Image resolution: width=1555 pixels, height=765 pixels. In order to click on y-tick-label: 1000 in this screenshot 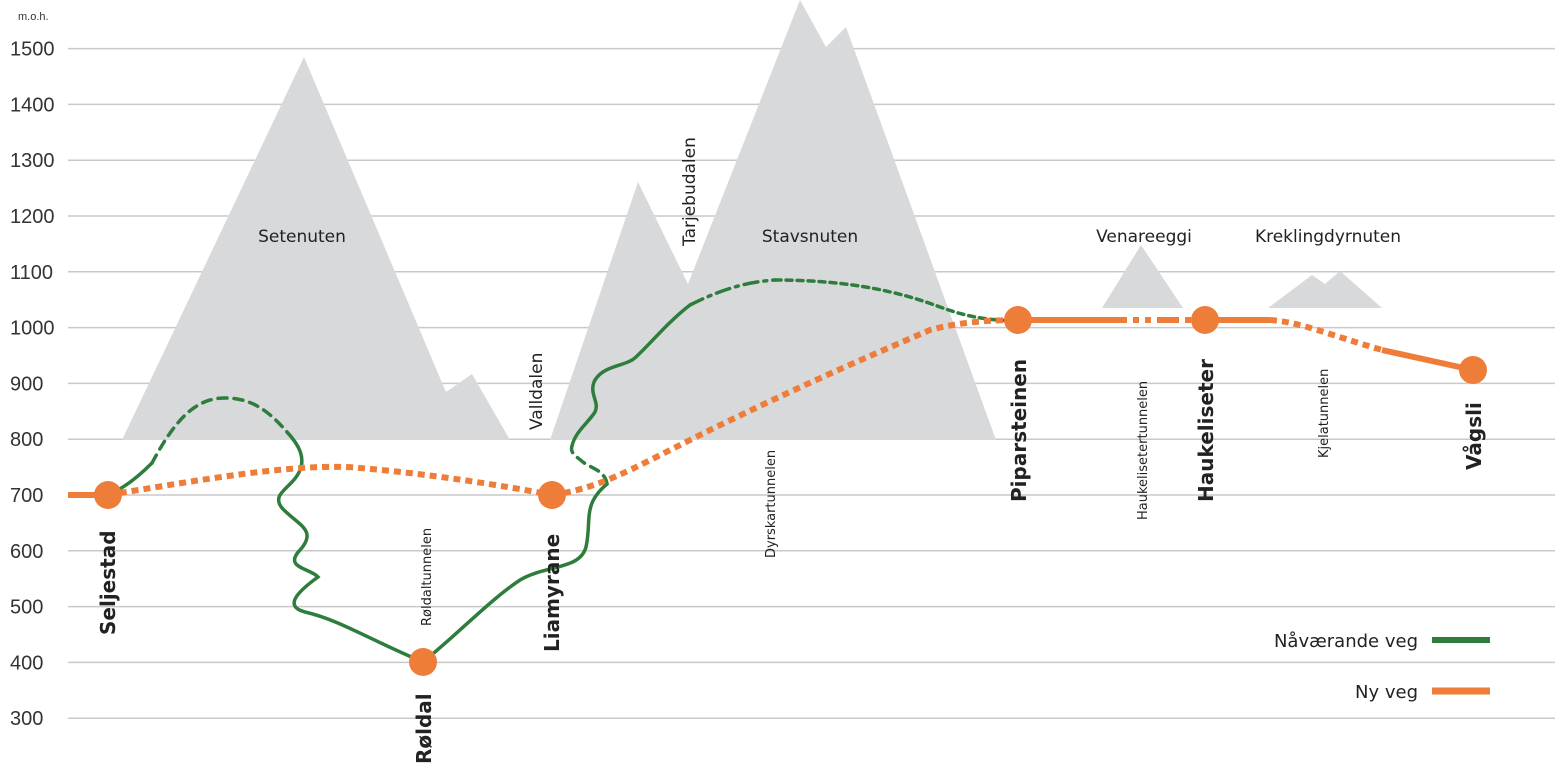, I will do `click(32, 329)`.